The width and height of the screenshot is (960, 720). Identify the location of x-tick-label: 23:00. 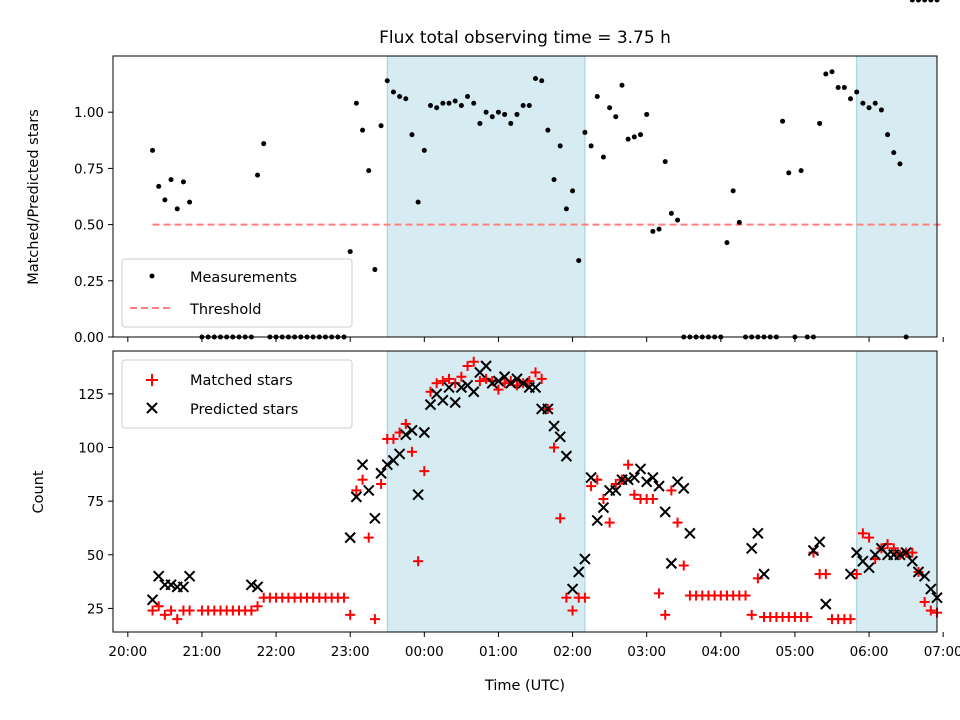
(350, 652).